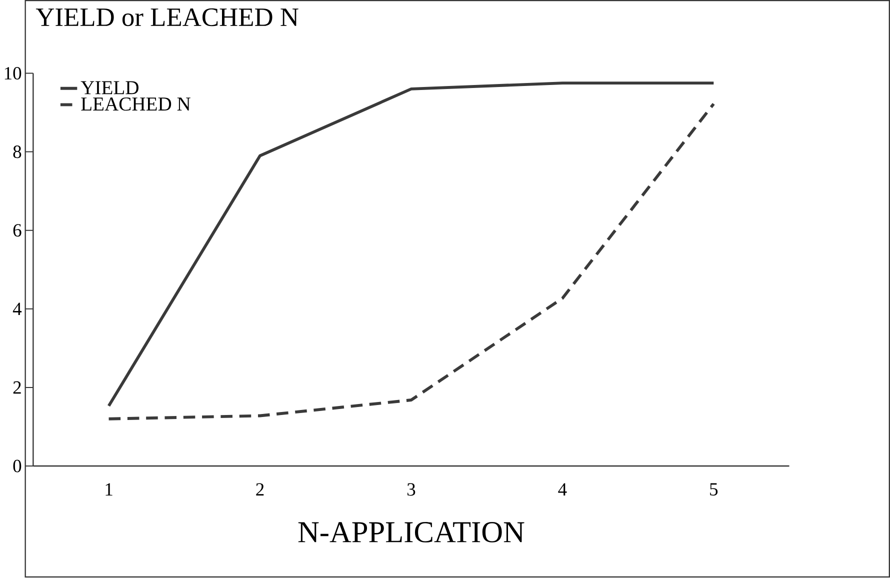 This screenshot has width=890, height=578. What do you see at coordinates (411, 489) in the screenshot?
I see `x-tick-label: 3` at bounding box center [411, 489].